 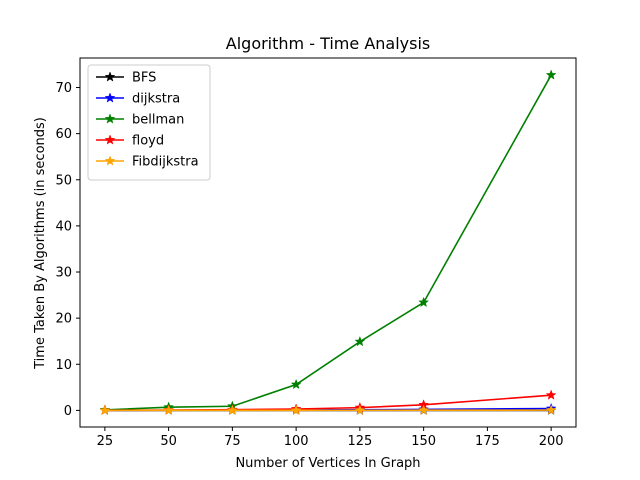 What do you see at coordinates (67, 250) in the screenshot?
I see `y-axis: 0 10 20 30 40 50 60 70` at bounding box center [67, 250].